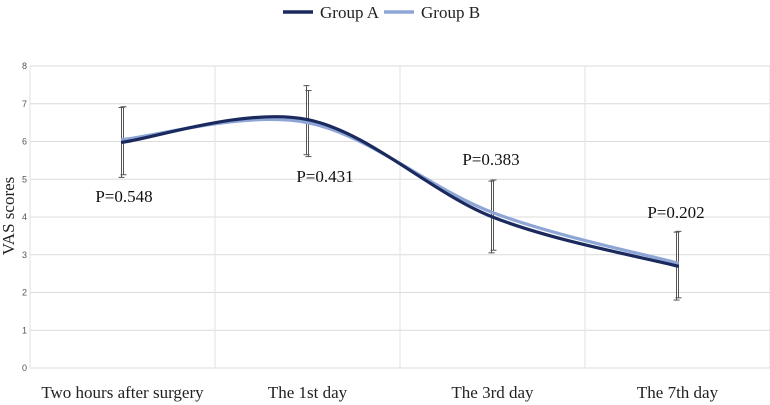  What do you see at coordinates (24, 330) in the screenshot?
I see `y-tick-label: 1` at bounding box center [24, 330].